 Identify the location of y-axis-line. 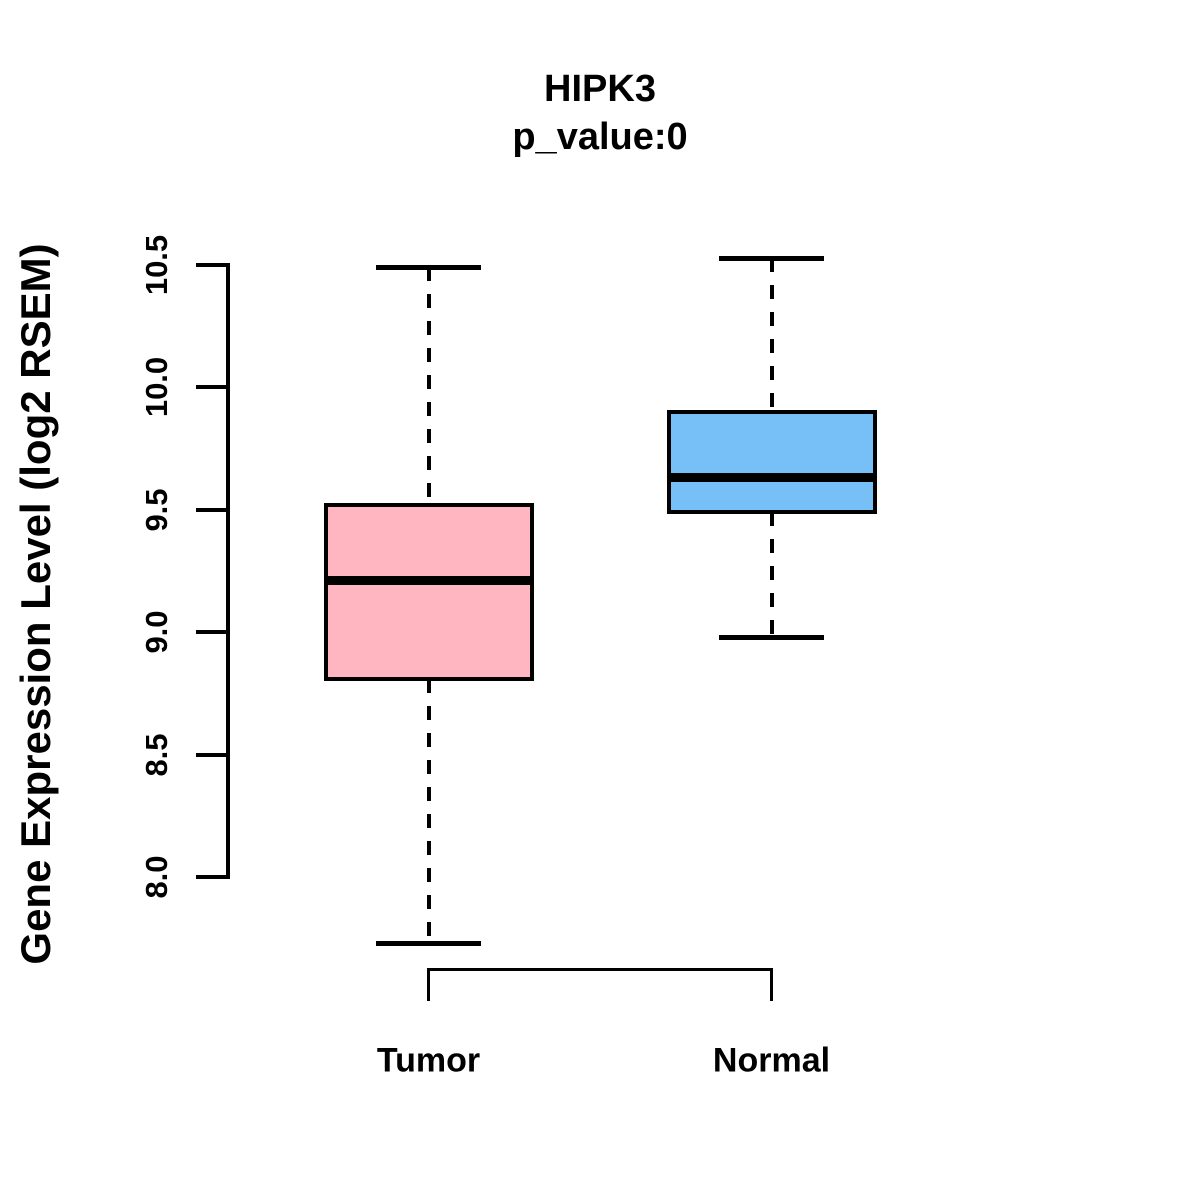
(228, 571).